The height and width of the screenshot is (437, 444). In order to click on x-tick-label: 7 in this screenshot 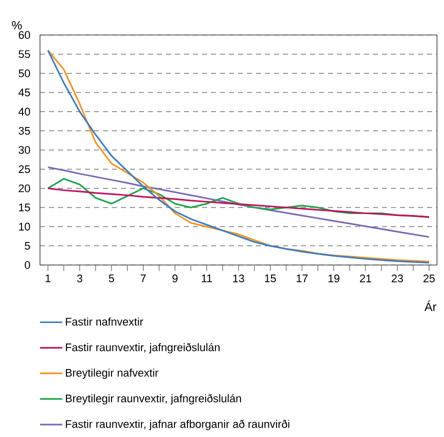, I will do `click(143, 278)`.